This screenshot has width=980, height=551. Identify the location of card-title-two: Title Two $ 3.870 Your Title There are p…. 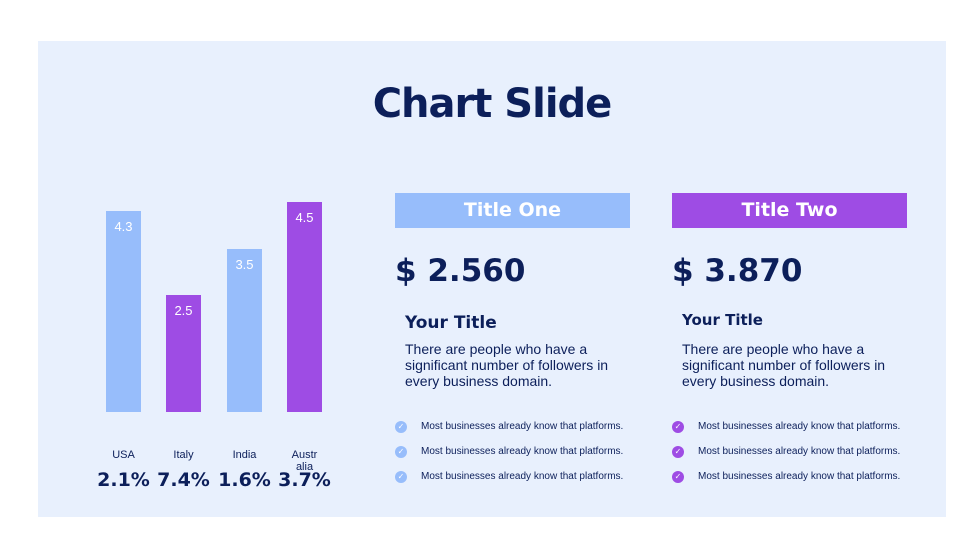
(789, 338).